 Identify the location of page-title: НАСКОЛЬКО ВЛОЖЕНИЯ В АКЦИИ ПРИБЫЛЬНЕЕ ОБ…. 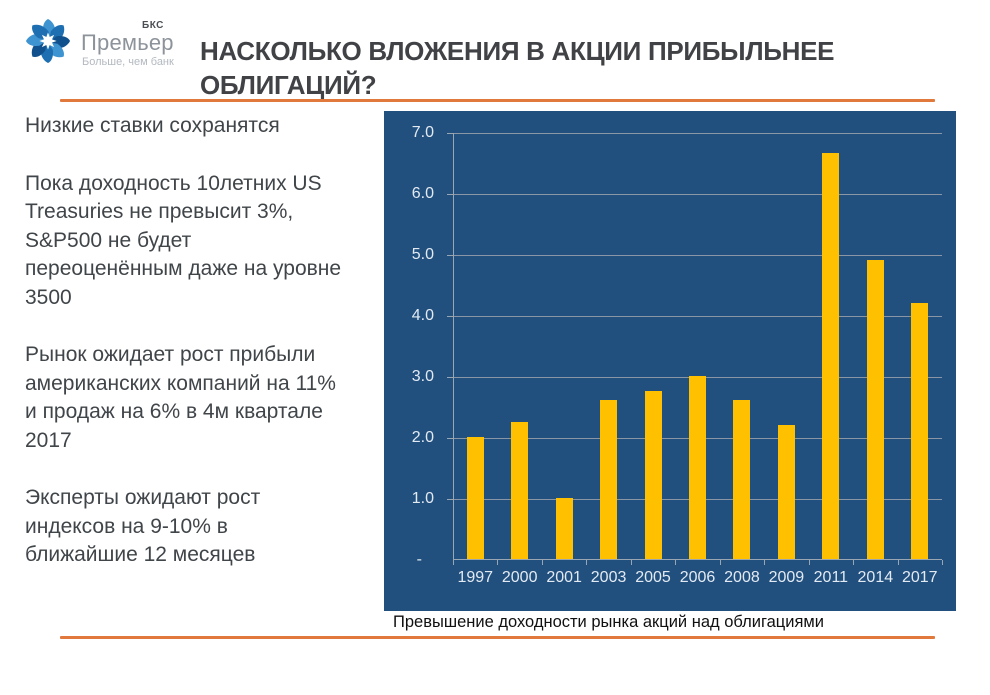
(517, 68).